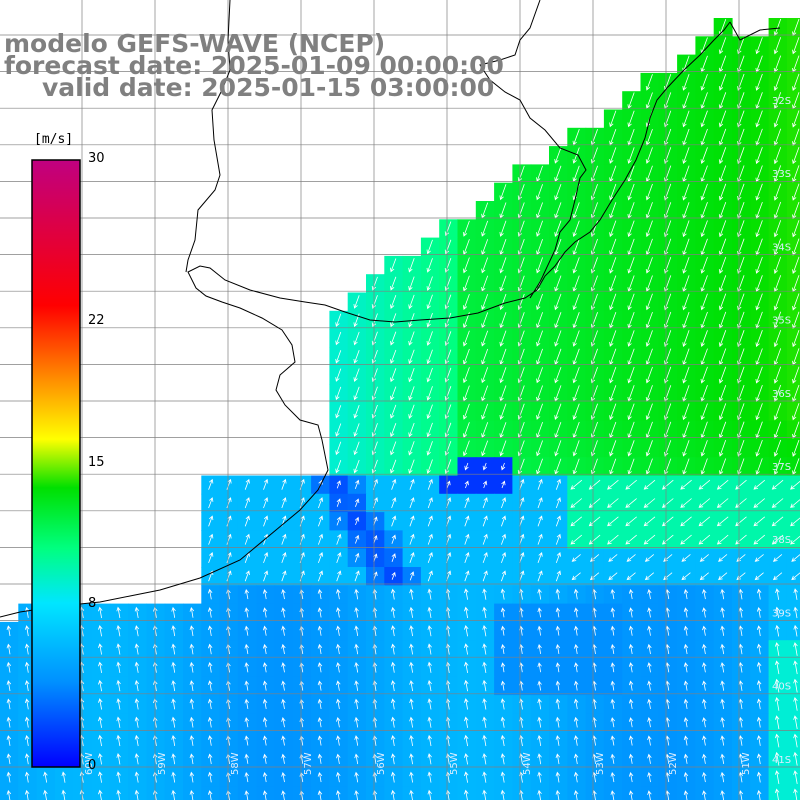  Describe the element at coordinates (600, 763) in the screenshot. I see `lon-label: 53W` at that location.